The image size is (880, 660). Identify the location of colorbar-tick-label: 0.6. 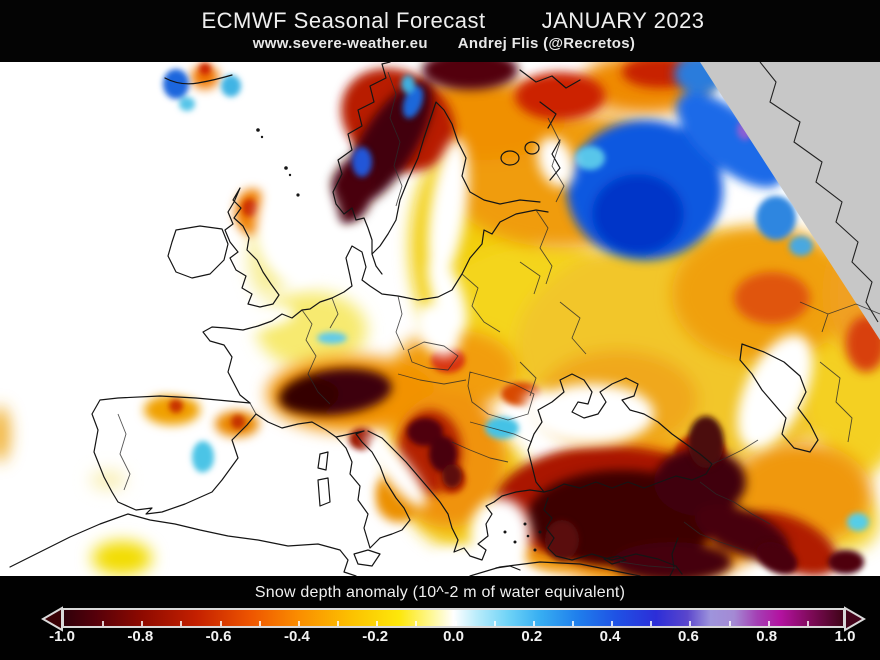
(688, 636).